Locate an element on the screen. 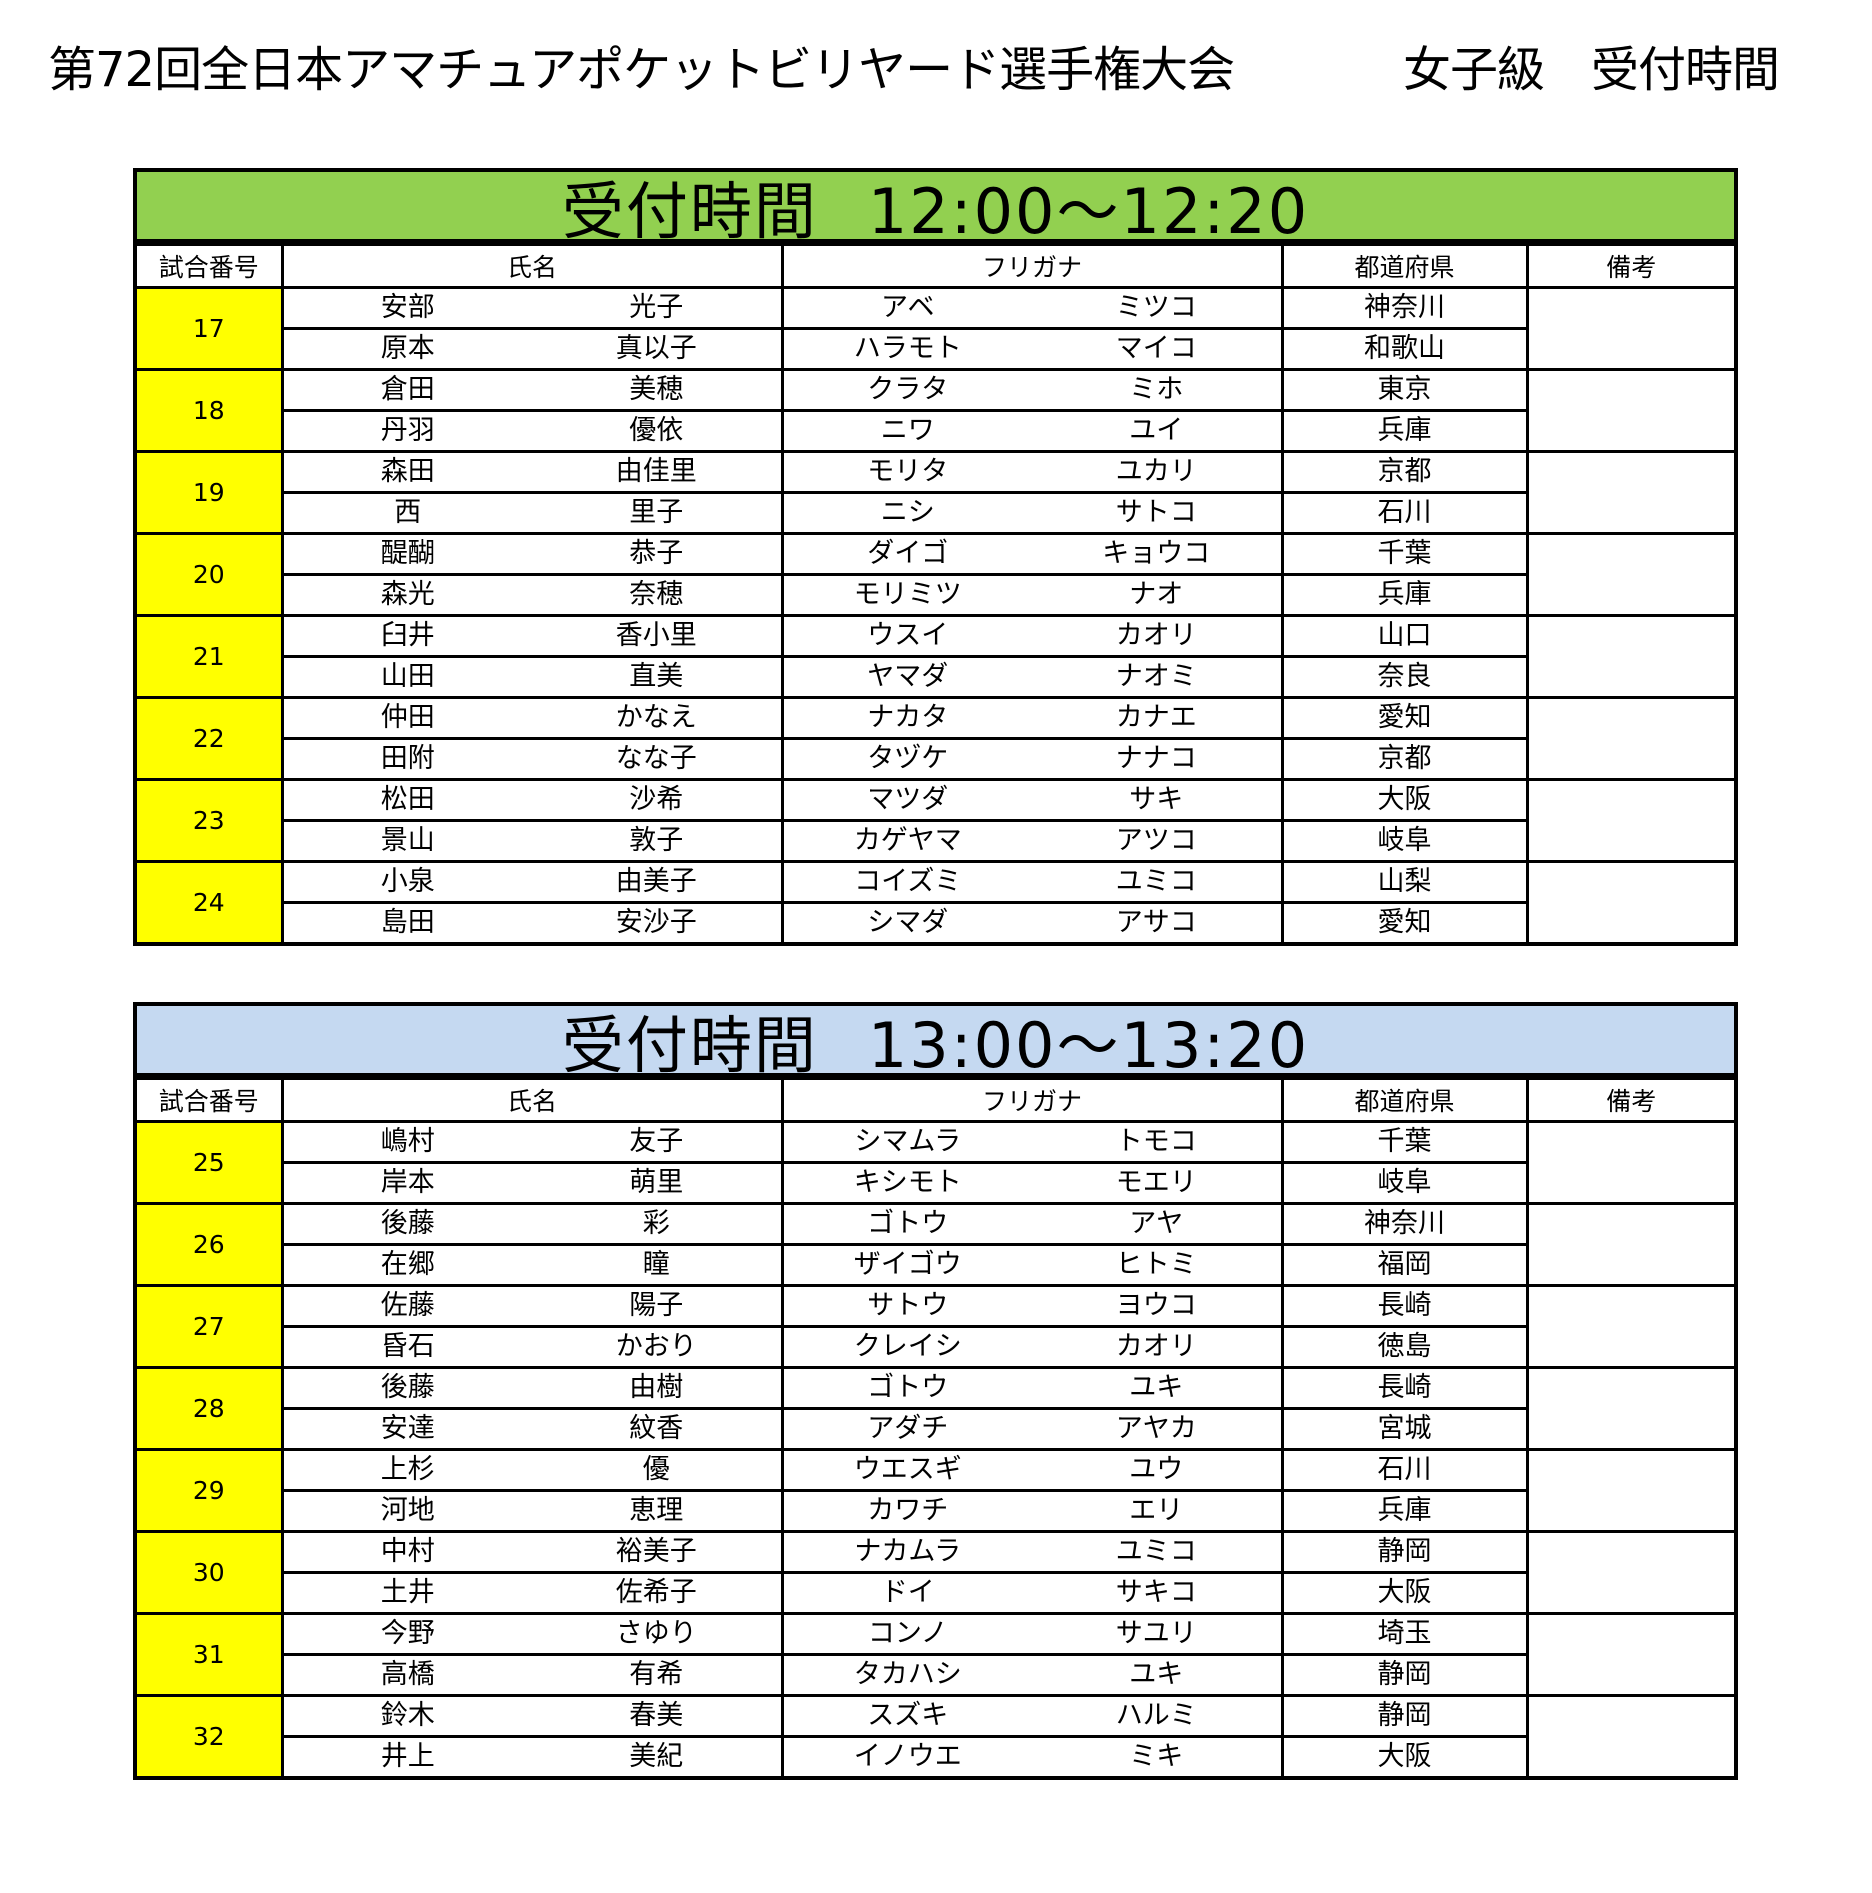  family-kana: コイズミ is located at coordinates (908, 881).